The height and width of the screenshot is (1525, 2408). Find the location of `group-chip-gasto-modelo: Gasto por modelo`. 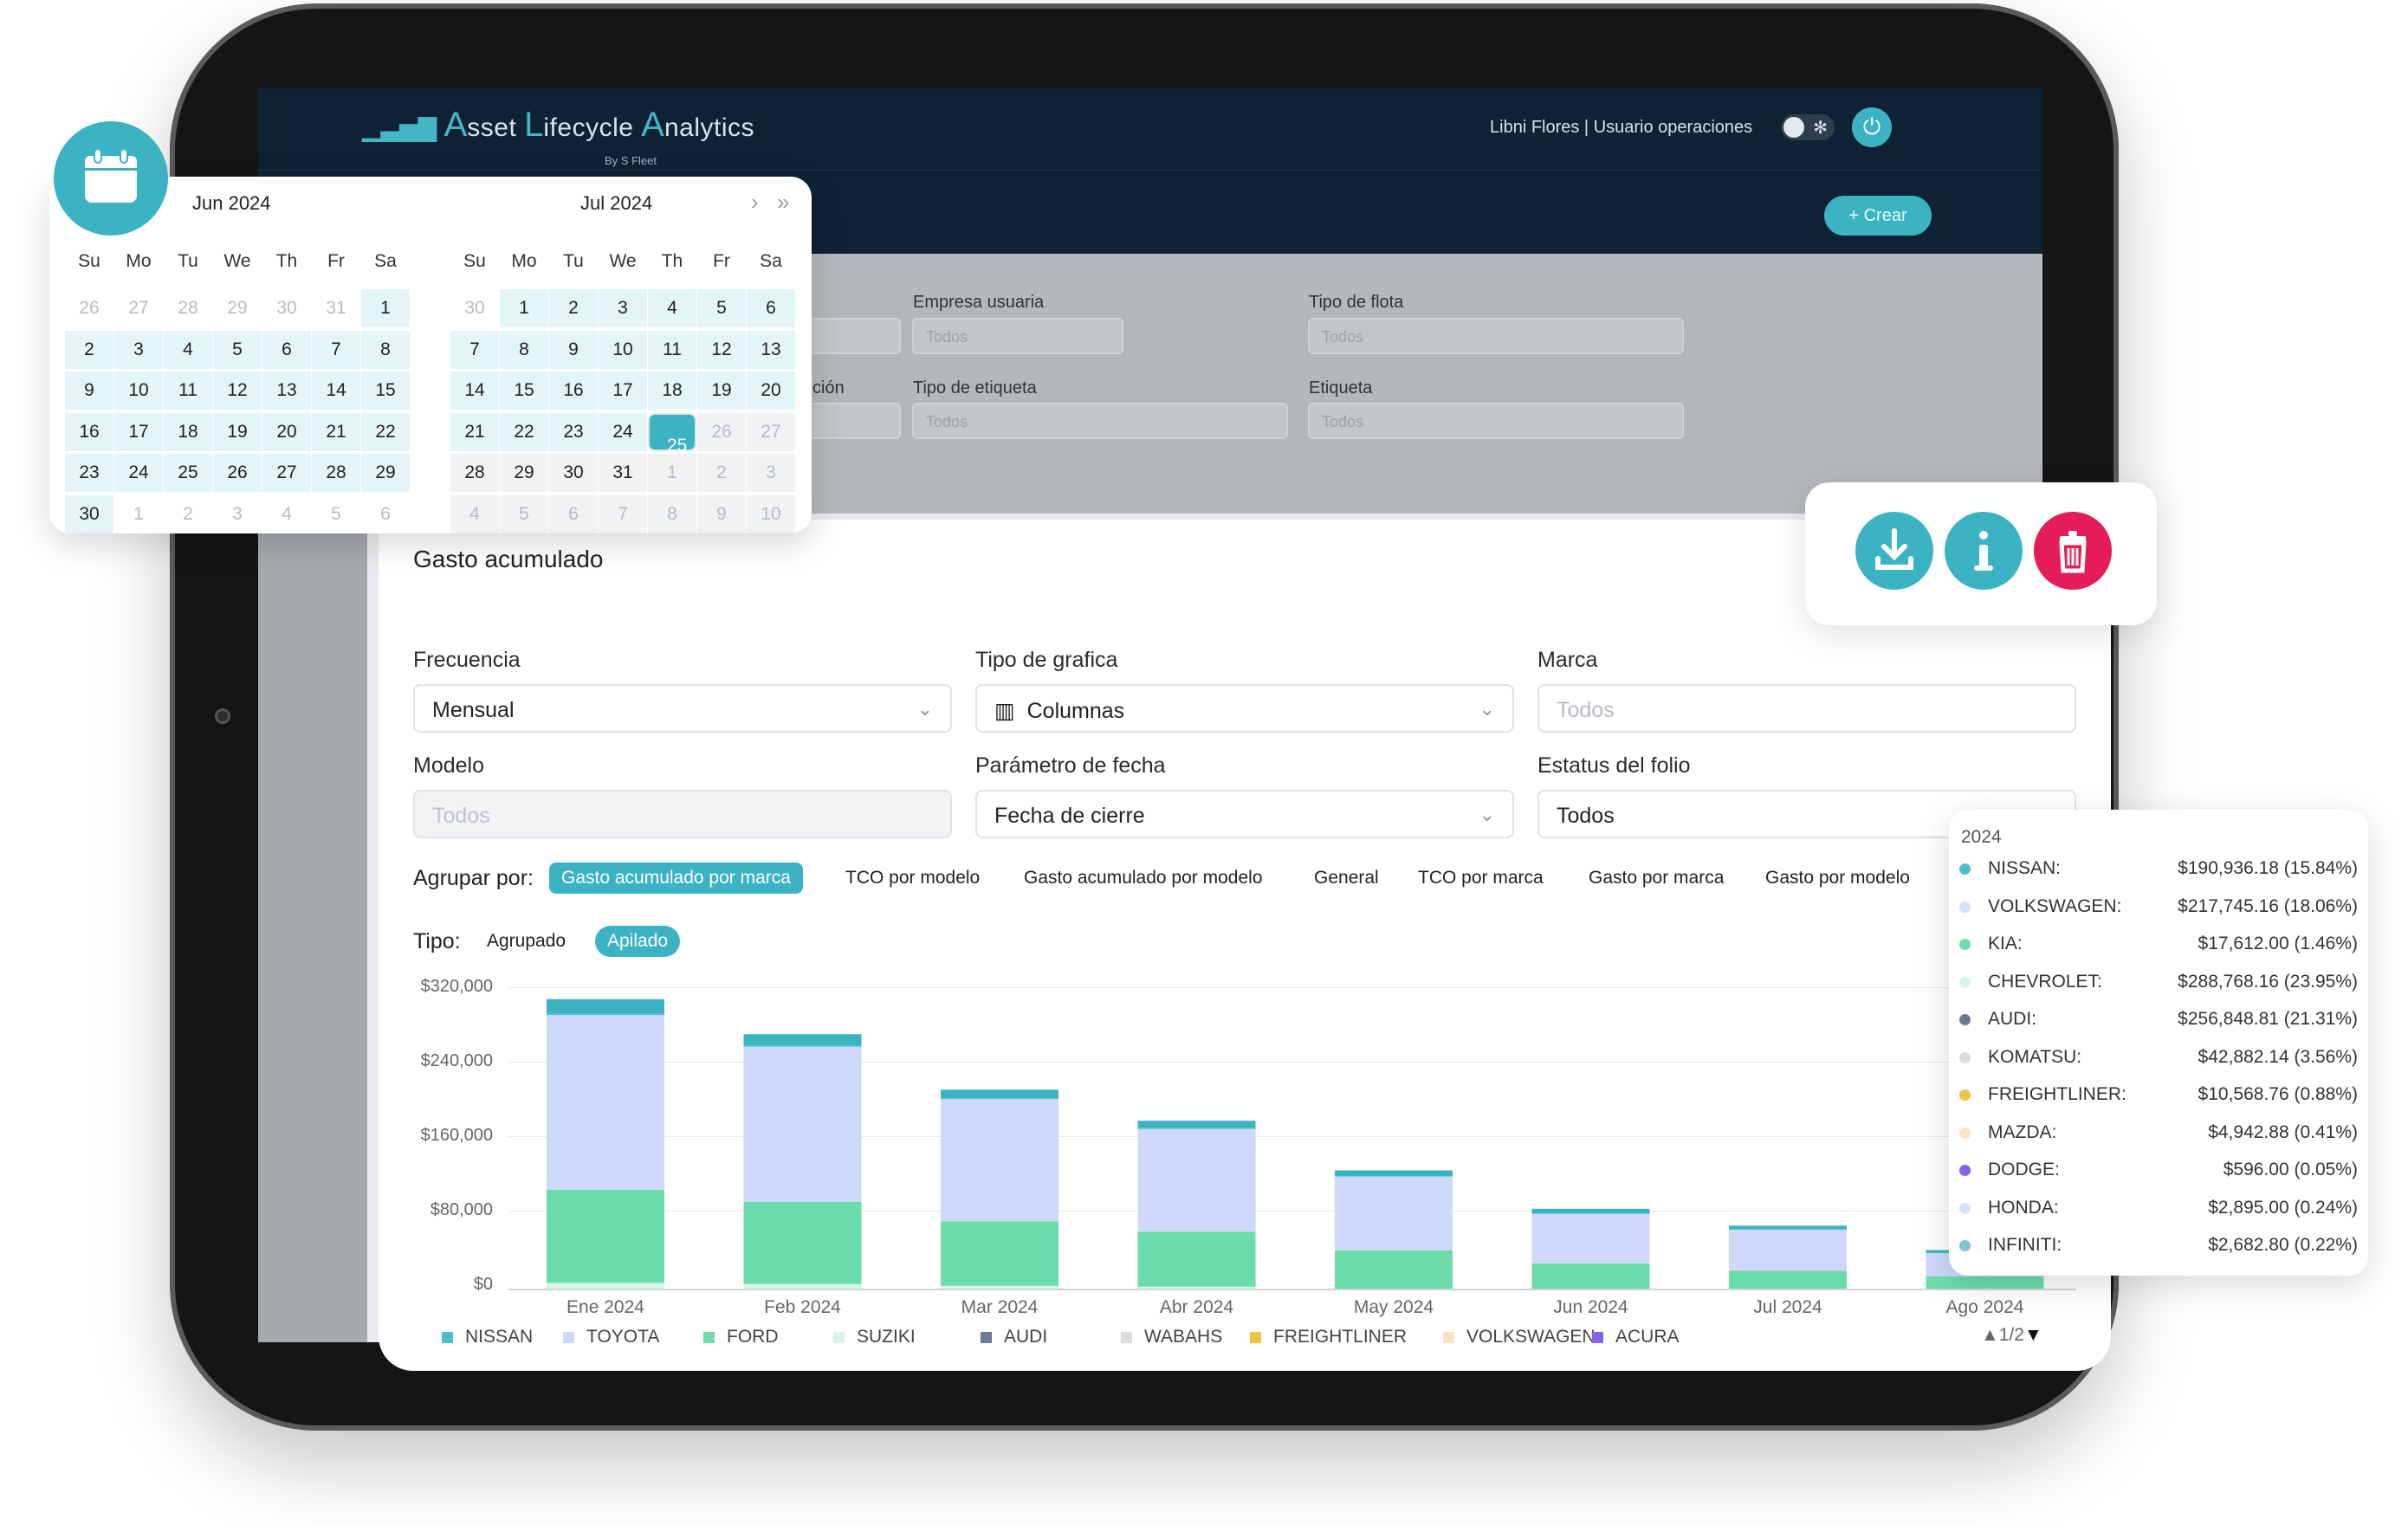

group-chip-gasto-modelo: Gasto por modelo is located at coordinates (1837, 878).